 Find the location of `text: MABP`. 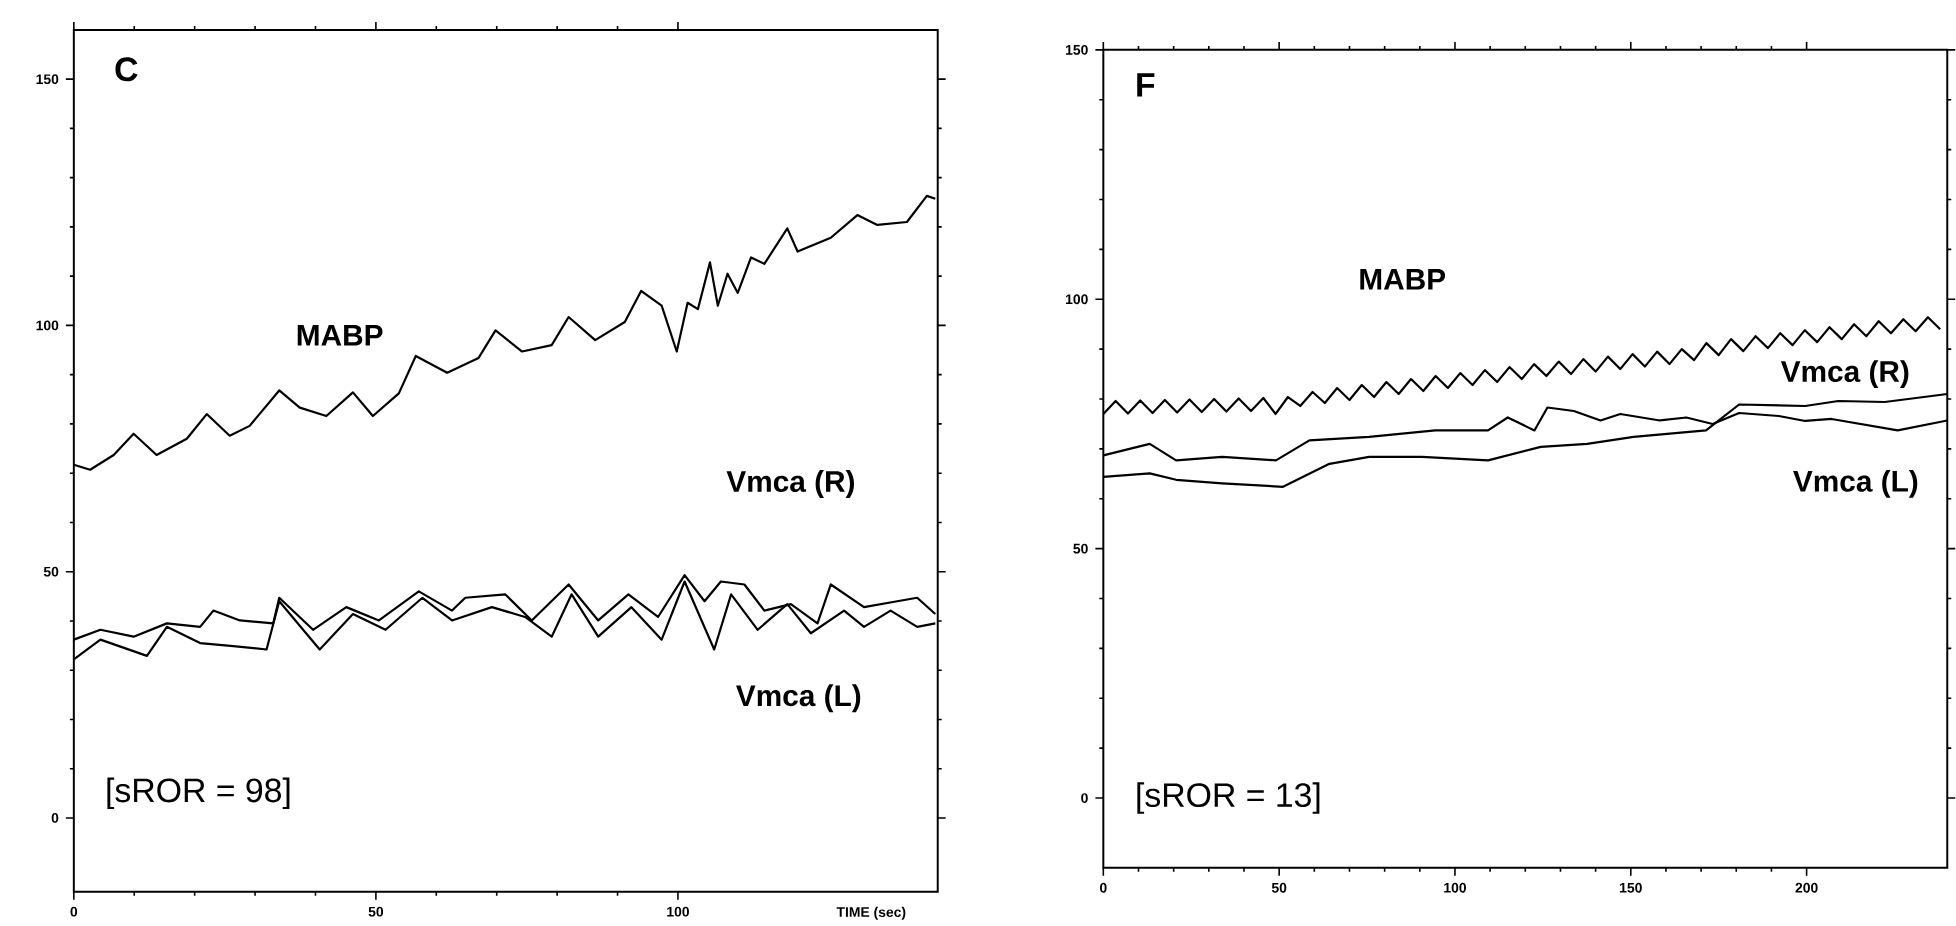

text: MABP is located at coordinates (1403, 279).